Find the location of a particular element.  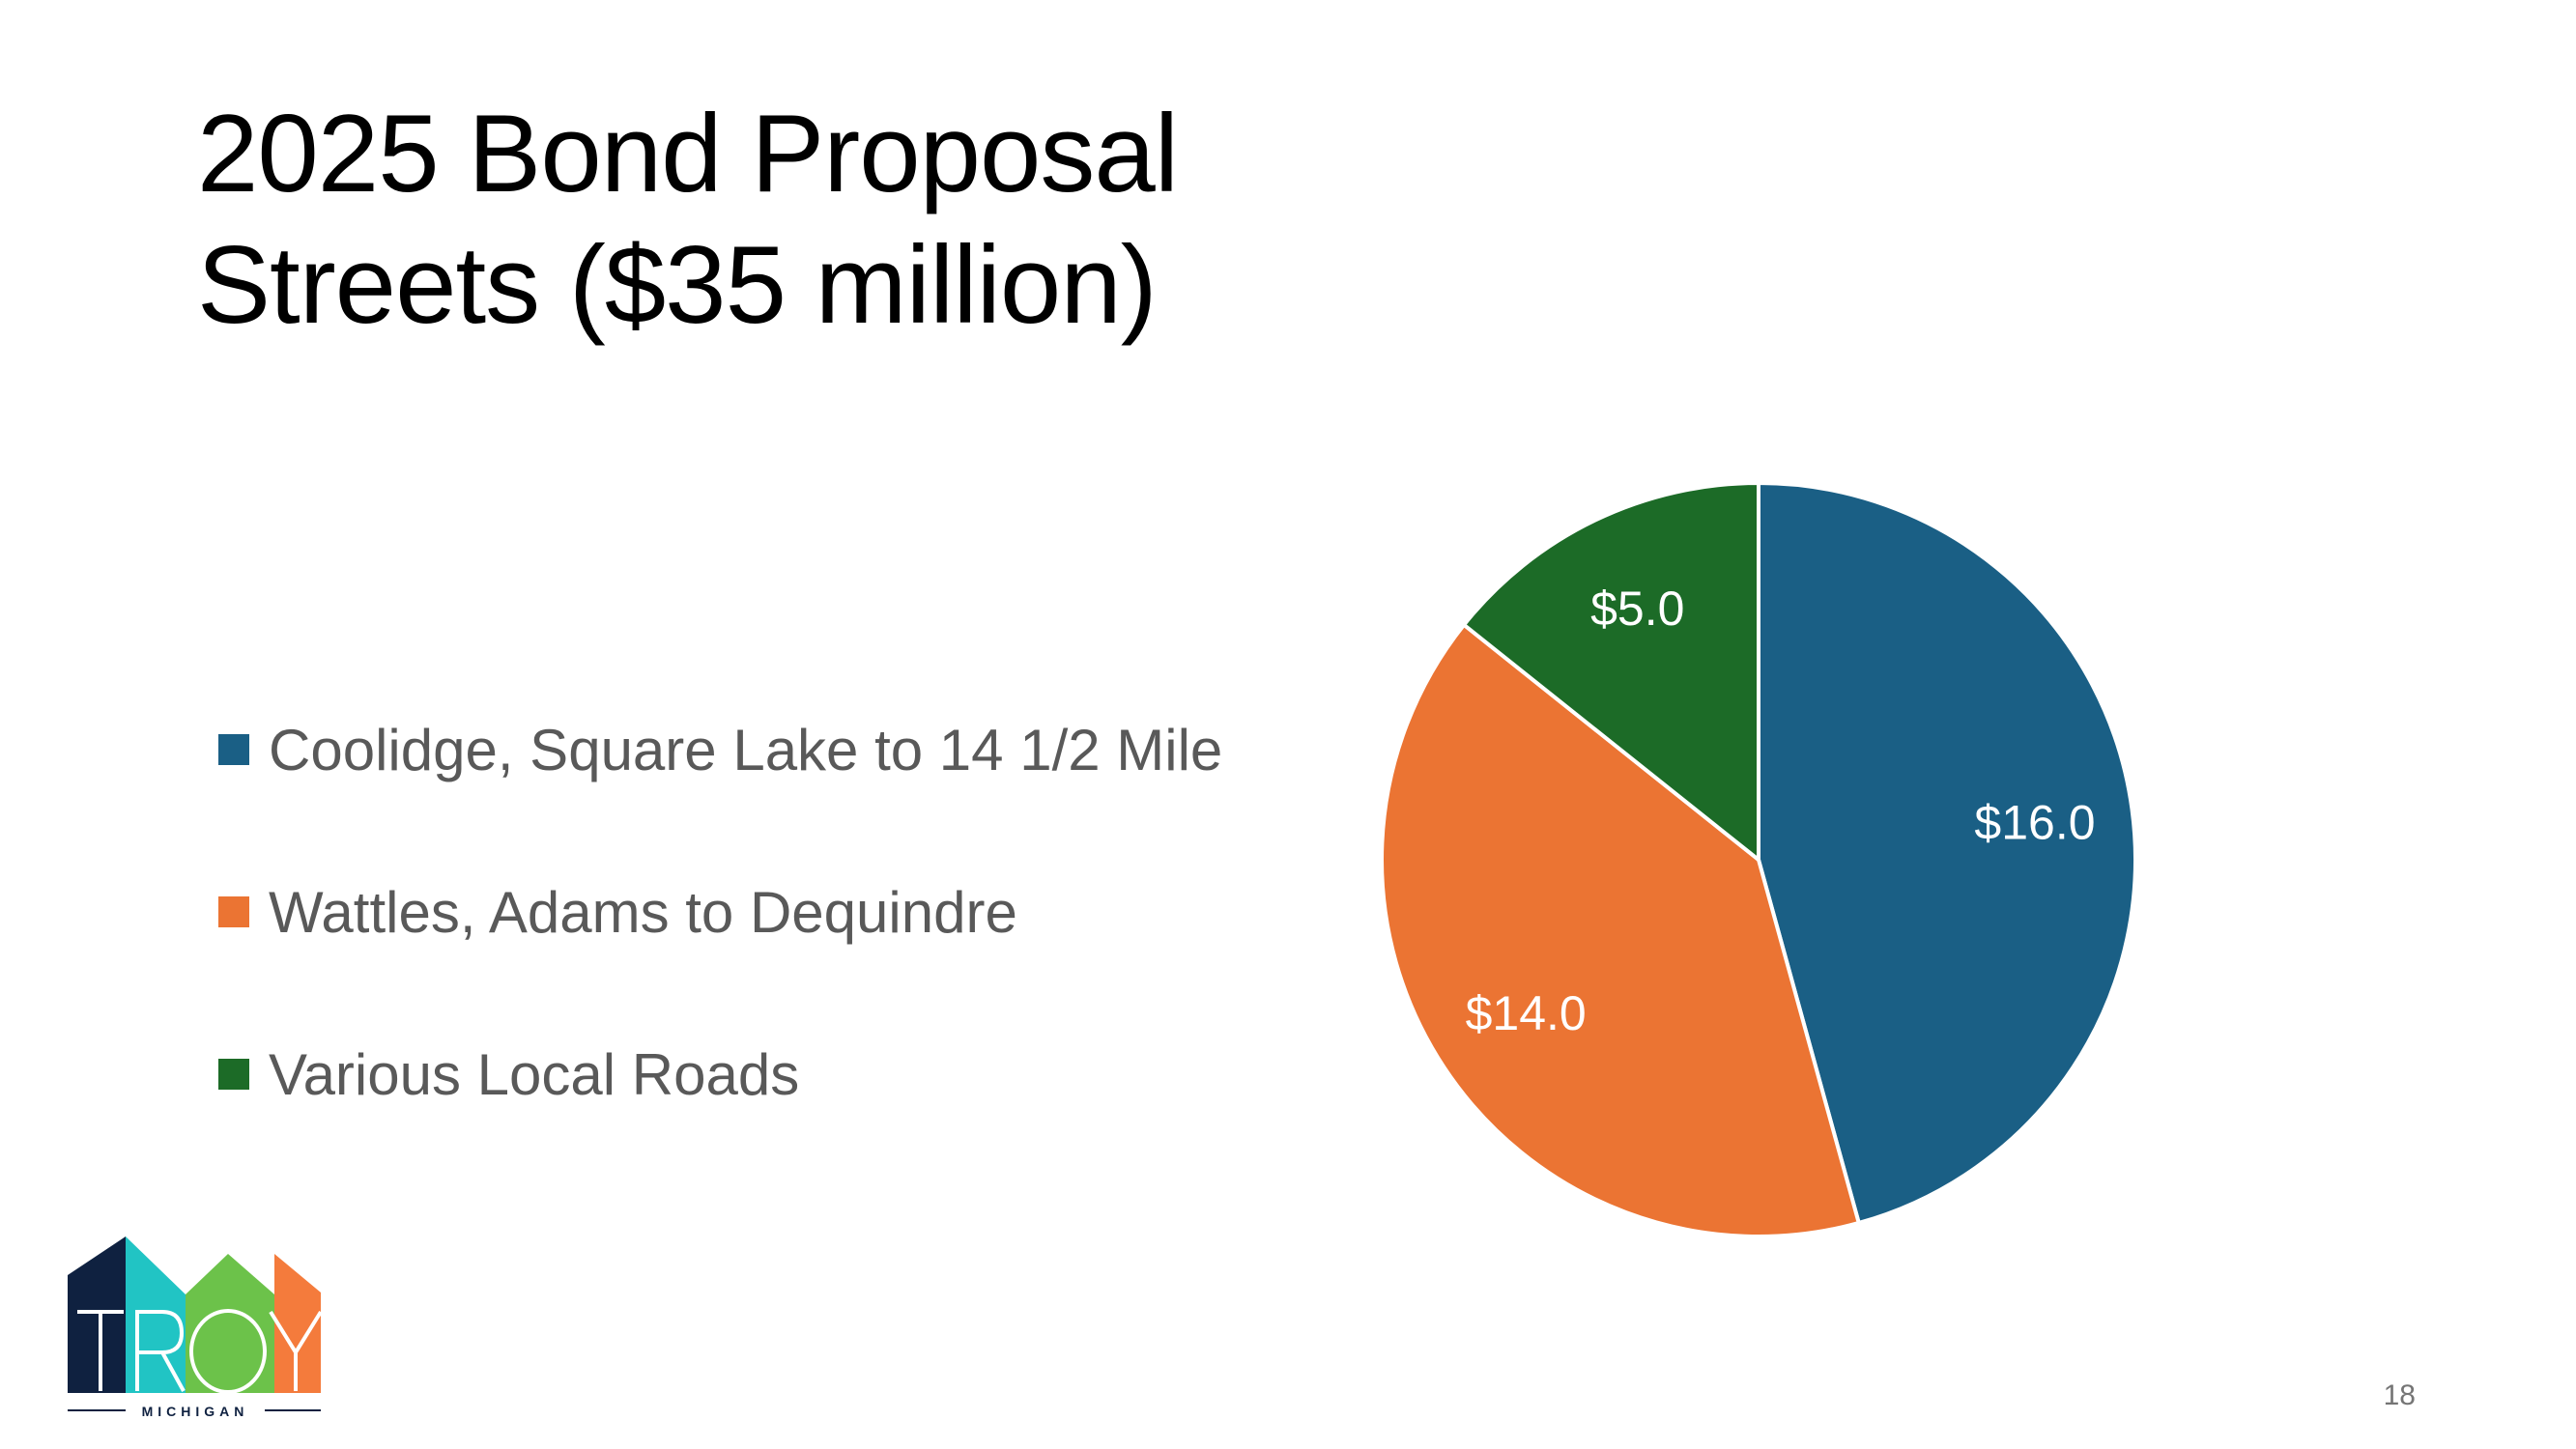

logo-house-green is located at coordinates (230, 1323).